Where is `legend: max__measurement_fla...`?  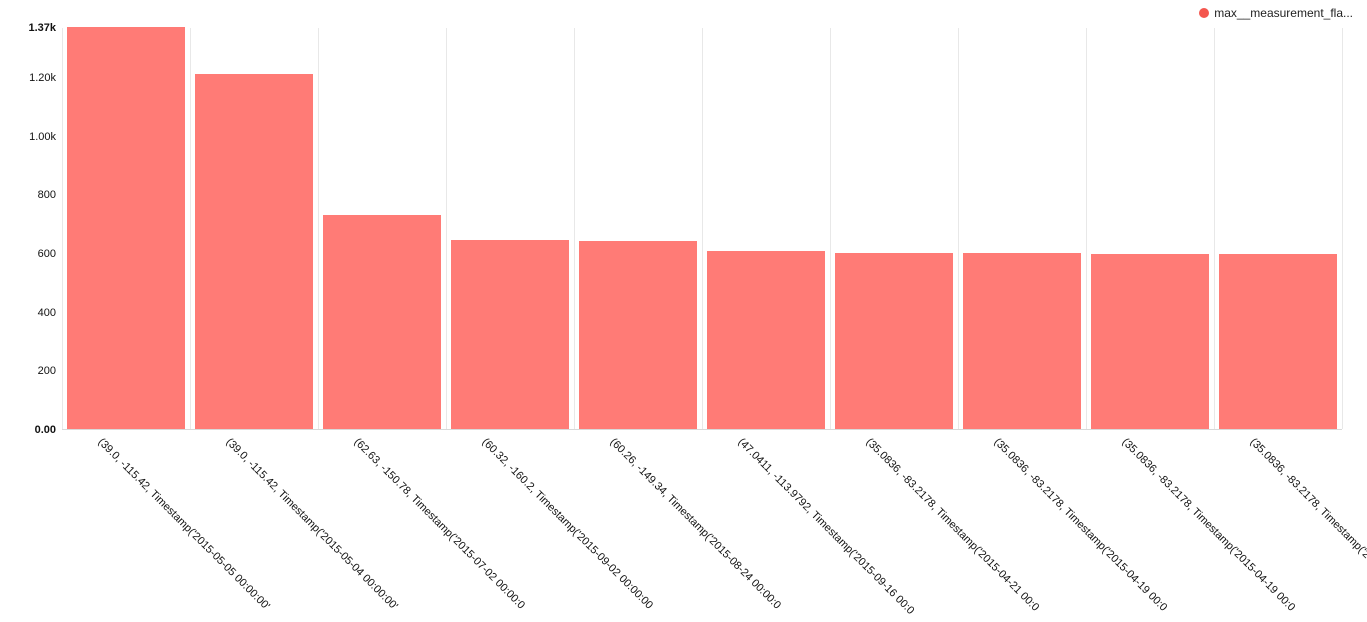 legend: max__measurement_fla... is located at coordinates (1276, 13).